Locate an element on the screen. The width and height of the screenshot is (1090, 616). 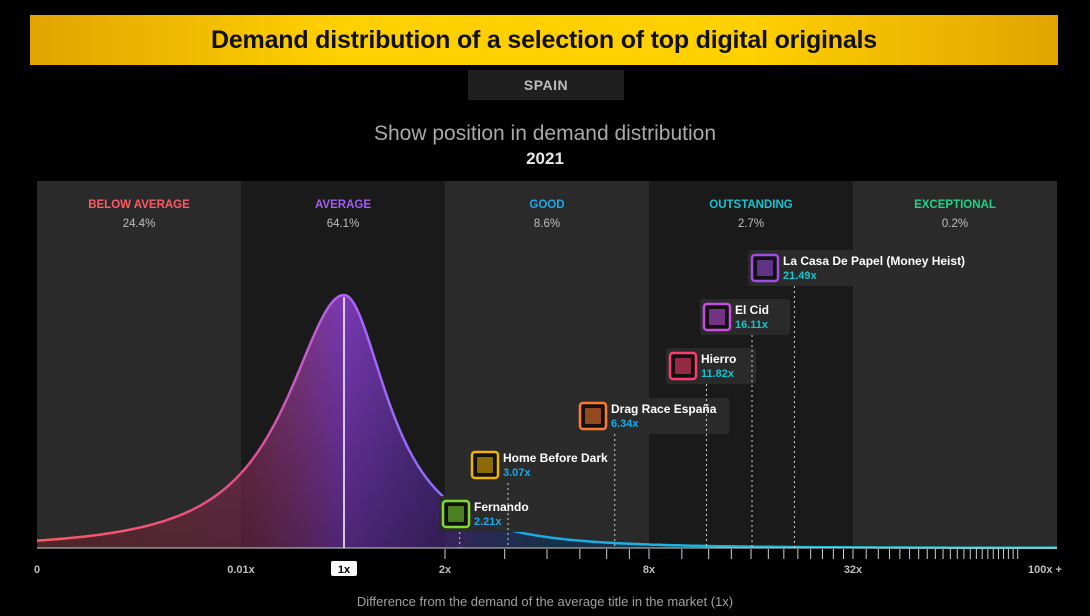
show-marker: Hierro 11.82x is located at coordinates (711, 448).